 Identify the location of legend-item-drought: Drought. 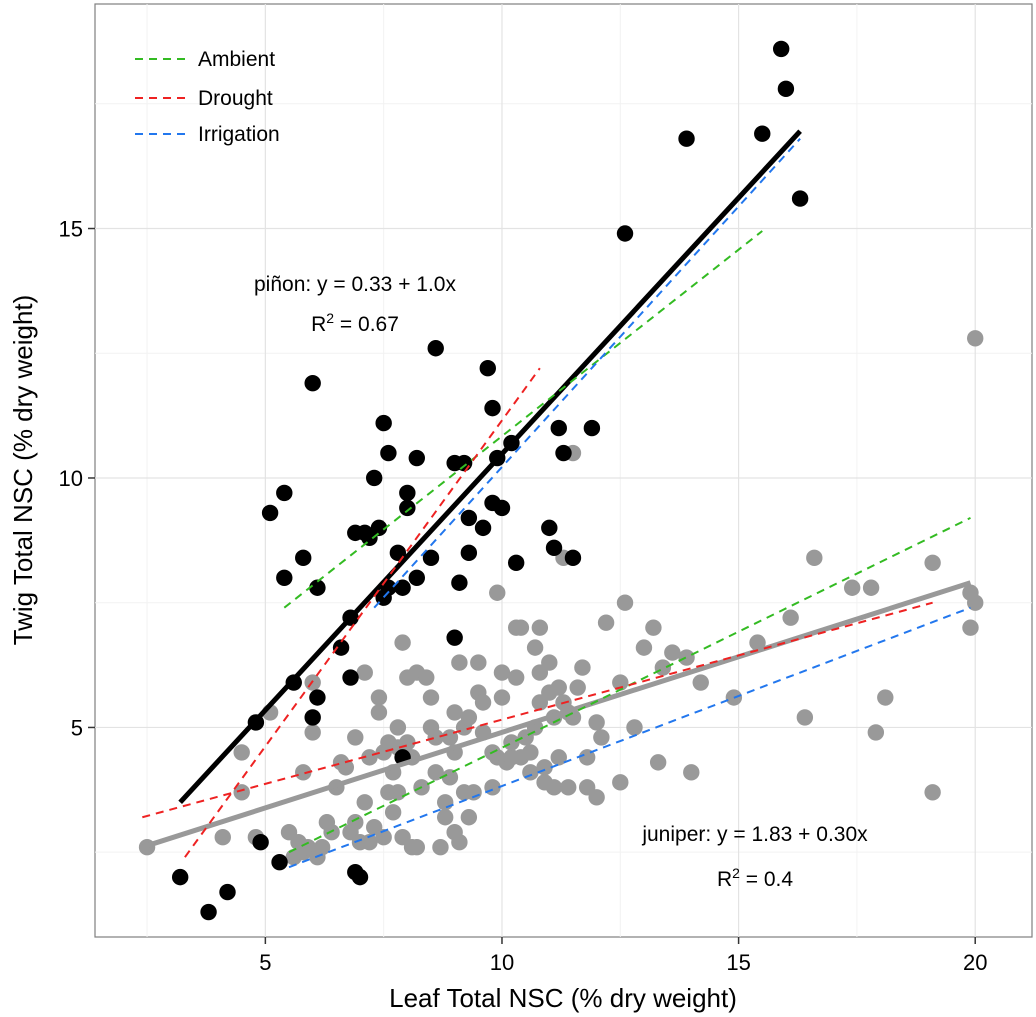
(204, 98).